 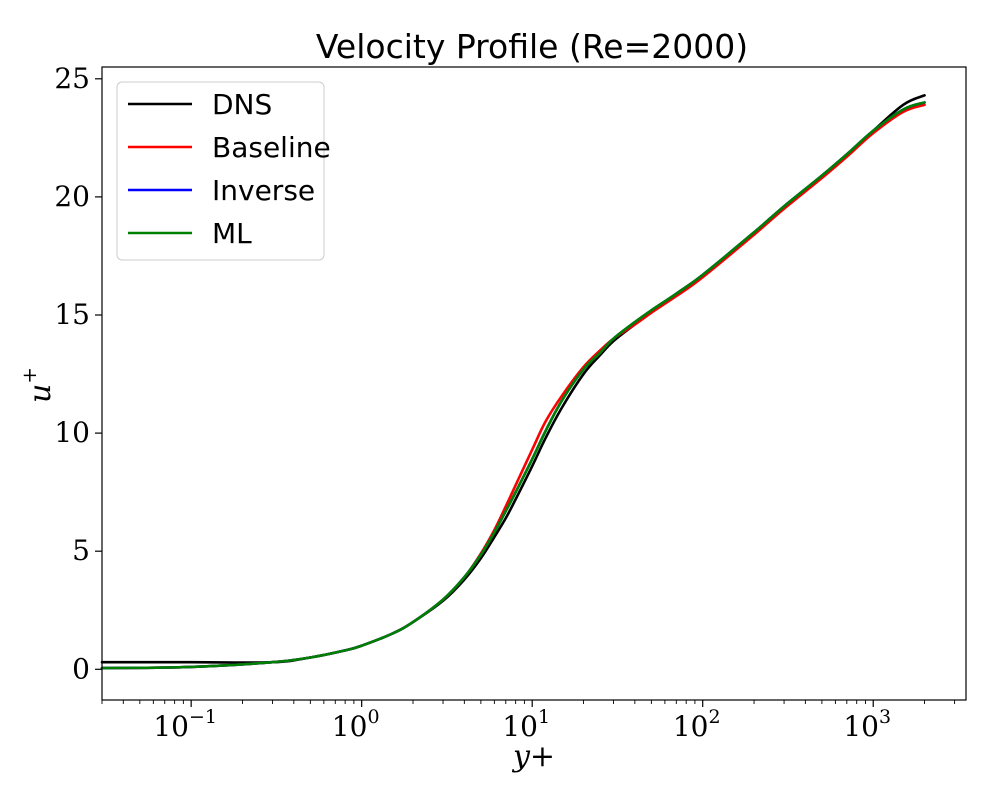 I want to click on x-tick-label: 10⁻¹, so click(x=185, y=724).